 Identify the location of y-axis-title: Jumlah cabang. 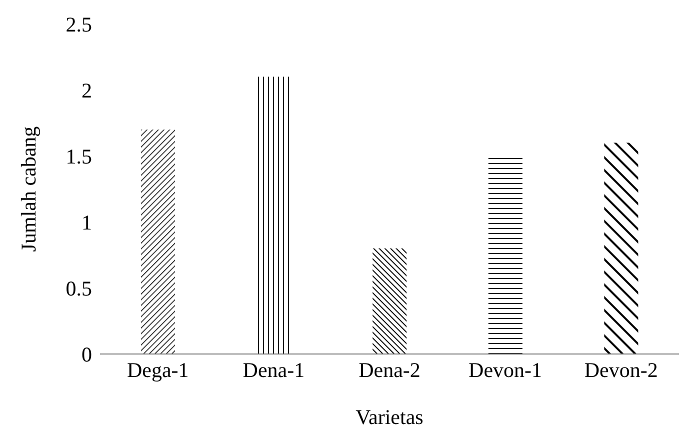
(28, 189).